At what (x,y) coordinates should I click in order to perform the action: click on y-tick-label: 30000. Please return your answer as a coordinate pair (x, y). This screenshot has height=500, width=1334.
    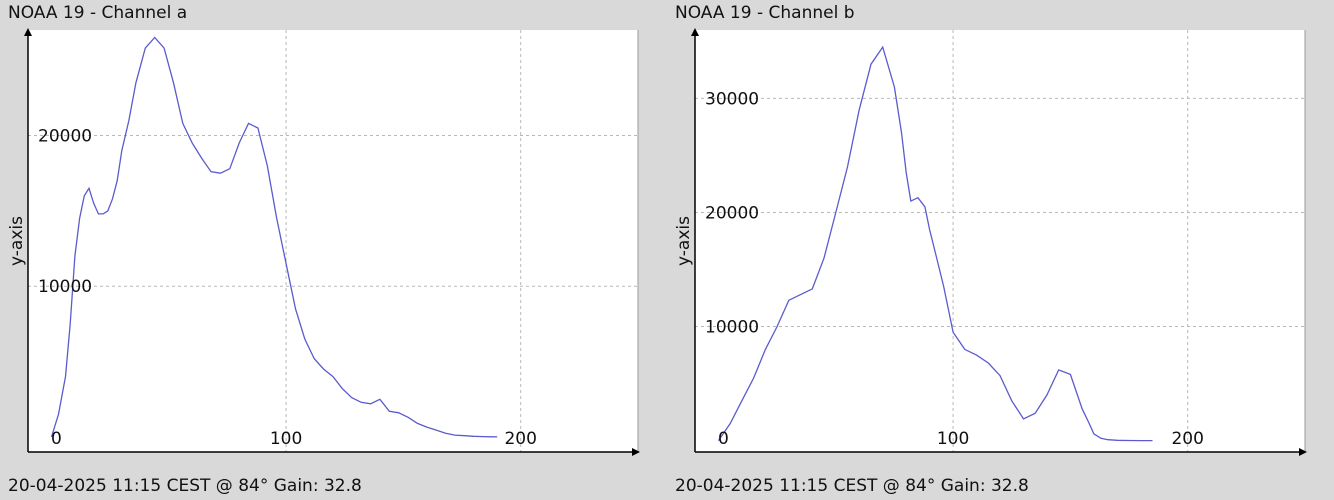
    Looking at the image, I should click on (732, 99).